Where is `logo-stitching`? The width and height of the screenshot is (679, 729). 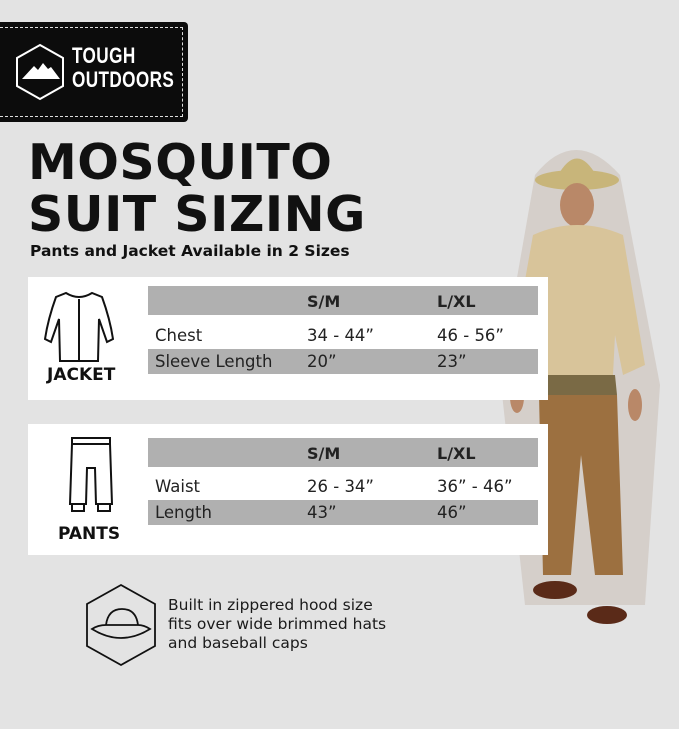 logo-stitching is located at coordinates (91, 72).